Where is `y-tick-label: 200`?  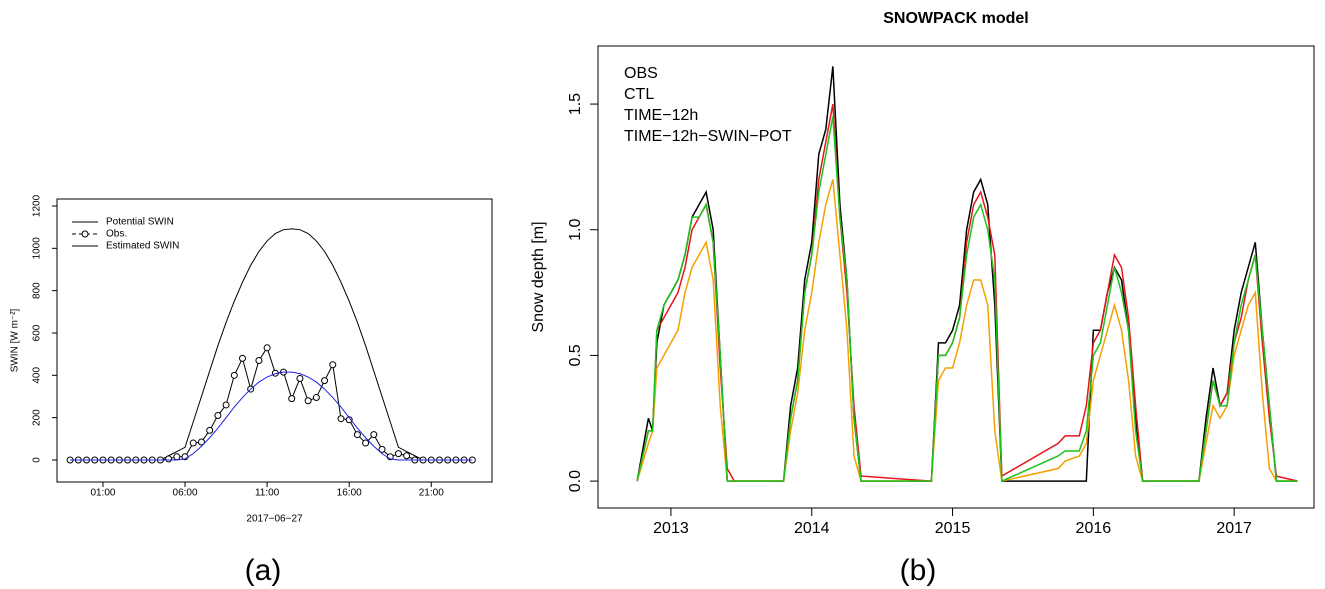
y-tick-label: 200 is located at coordinates (37, 417).